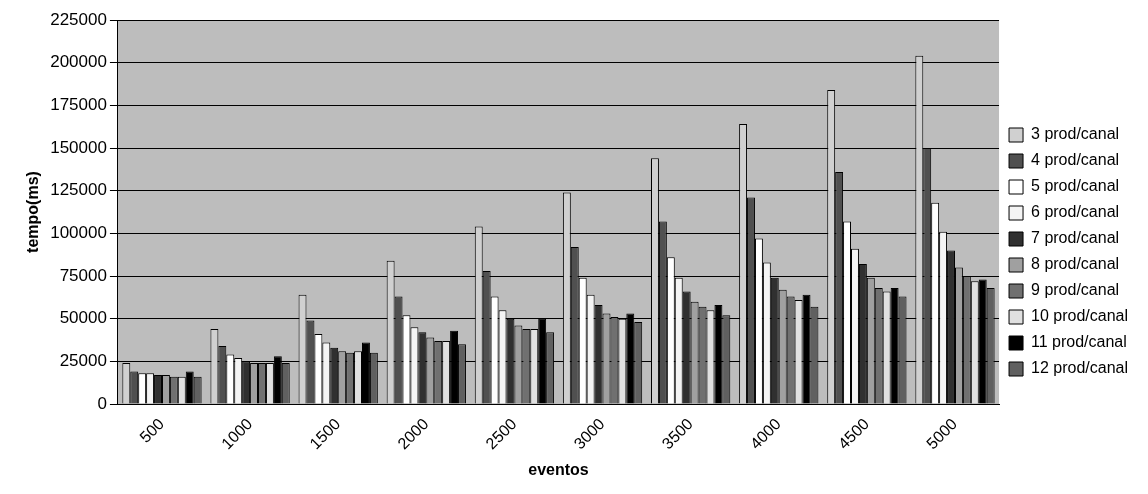  I want to click on legend-label: 10 prod/canal, so click(1080, 316).